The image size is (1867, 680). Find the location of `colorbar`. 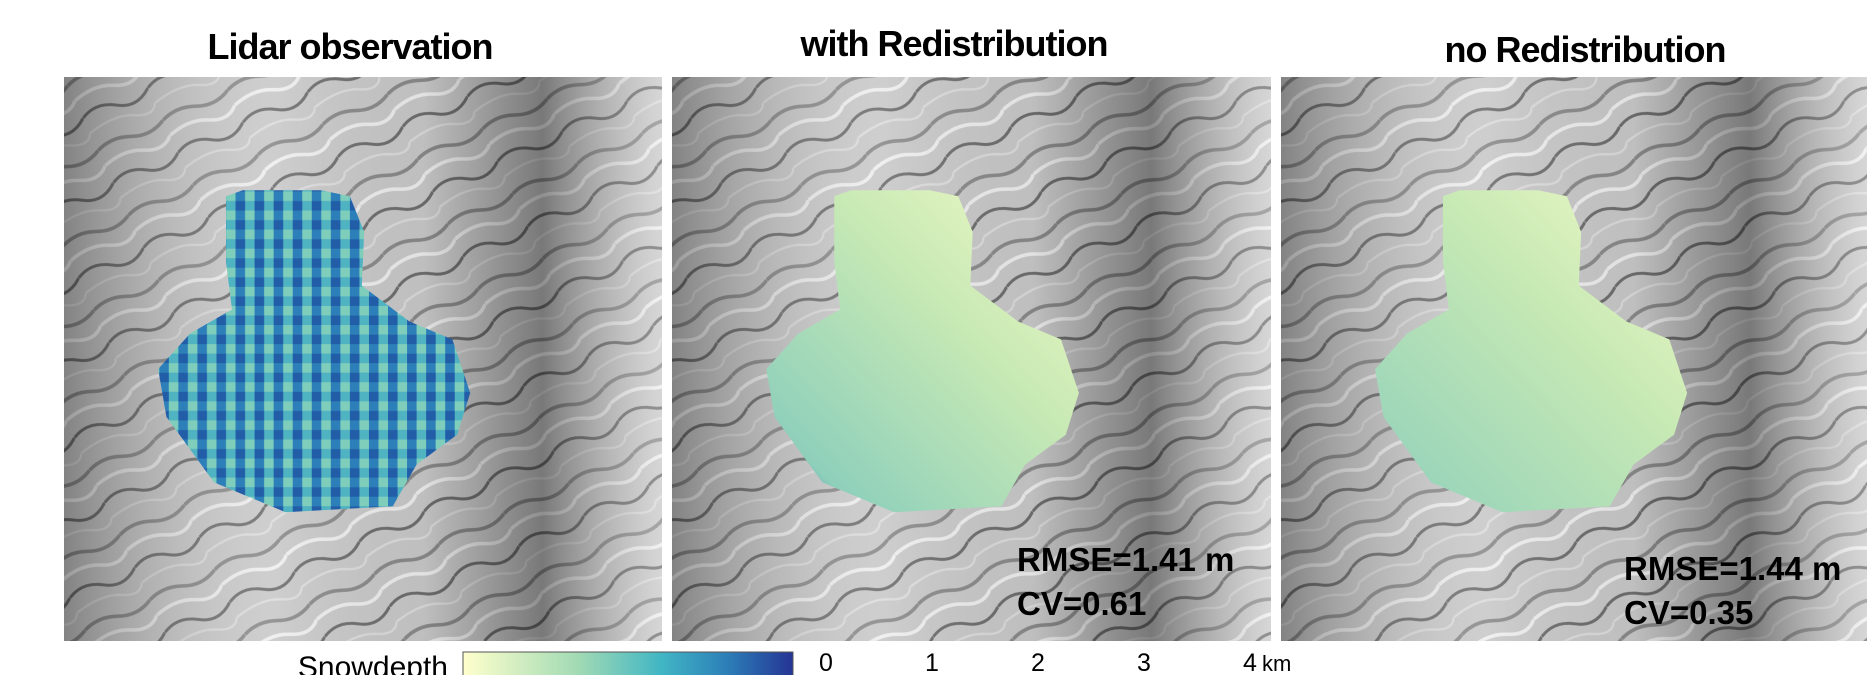

colorbar is located at coordinates (628, 665).